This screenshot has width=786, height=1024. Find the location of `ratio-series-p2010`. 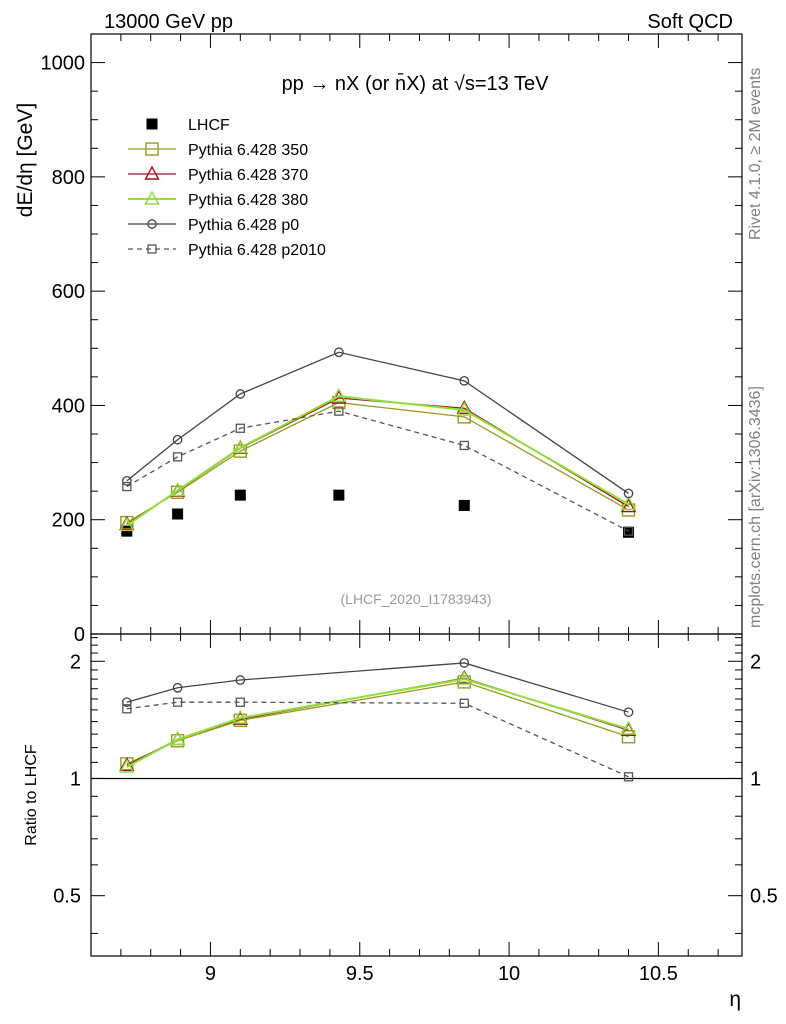

ratio-series-p2010 is located at coordinates (378, 739).